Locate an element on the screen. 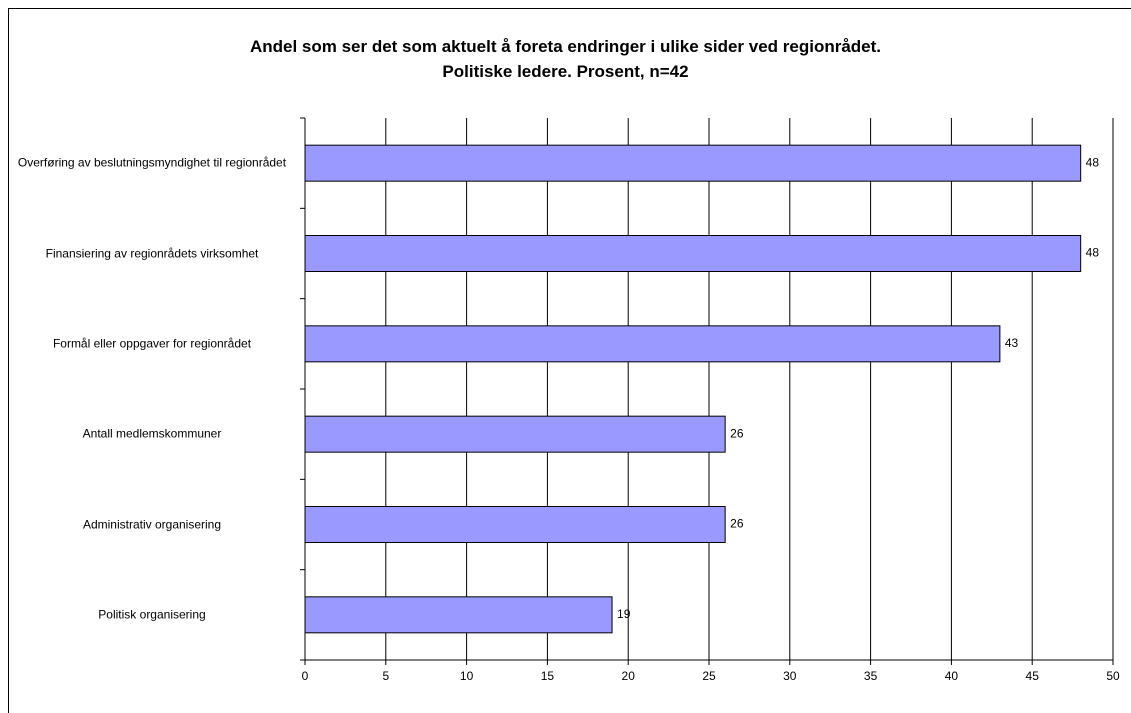 The image size is (1131, 713). x-tick-label: 35 is located at coordinates (871, 676).